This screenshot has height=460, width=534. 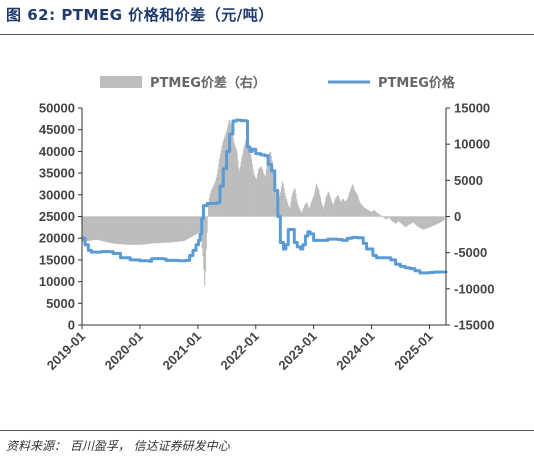 What do you see at coordinates (474, 325) in the screenshot?
I see `right-tick-label: -15000` at bounding box center [474, 325].